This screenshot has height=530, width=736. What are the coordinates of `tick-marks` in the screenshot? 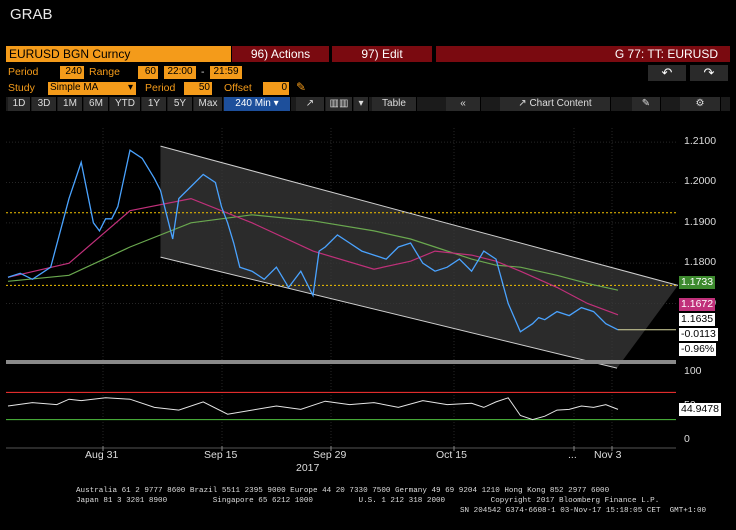 It's located at (357, 448).